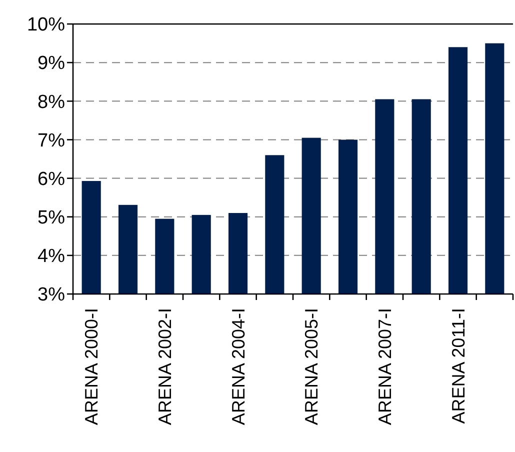  What do you see at coordinates (52, 218) in the screenshot?
I see `y-tick-label: 5%` at bounding box center [52, 218].